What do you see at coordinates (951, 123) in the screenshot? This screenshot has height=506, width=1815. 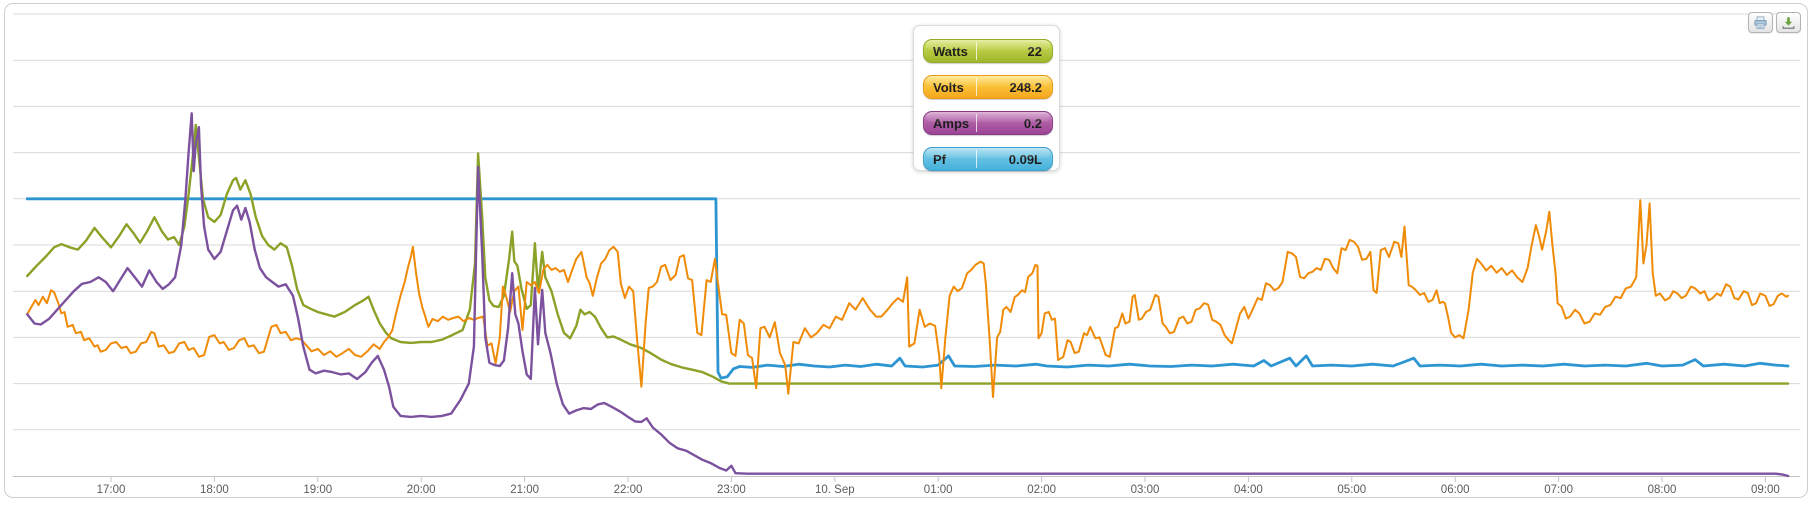 I see `legend-label-amps: Amps` at bounding box center [951, 123].